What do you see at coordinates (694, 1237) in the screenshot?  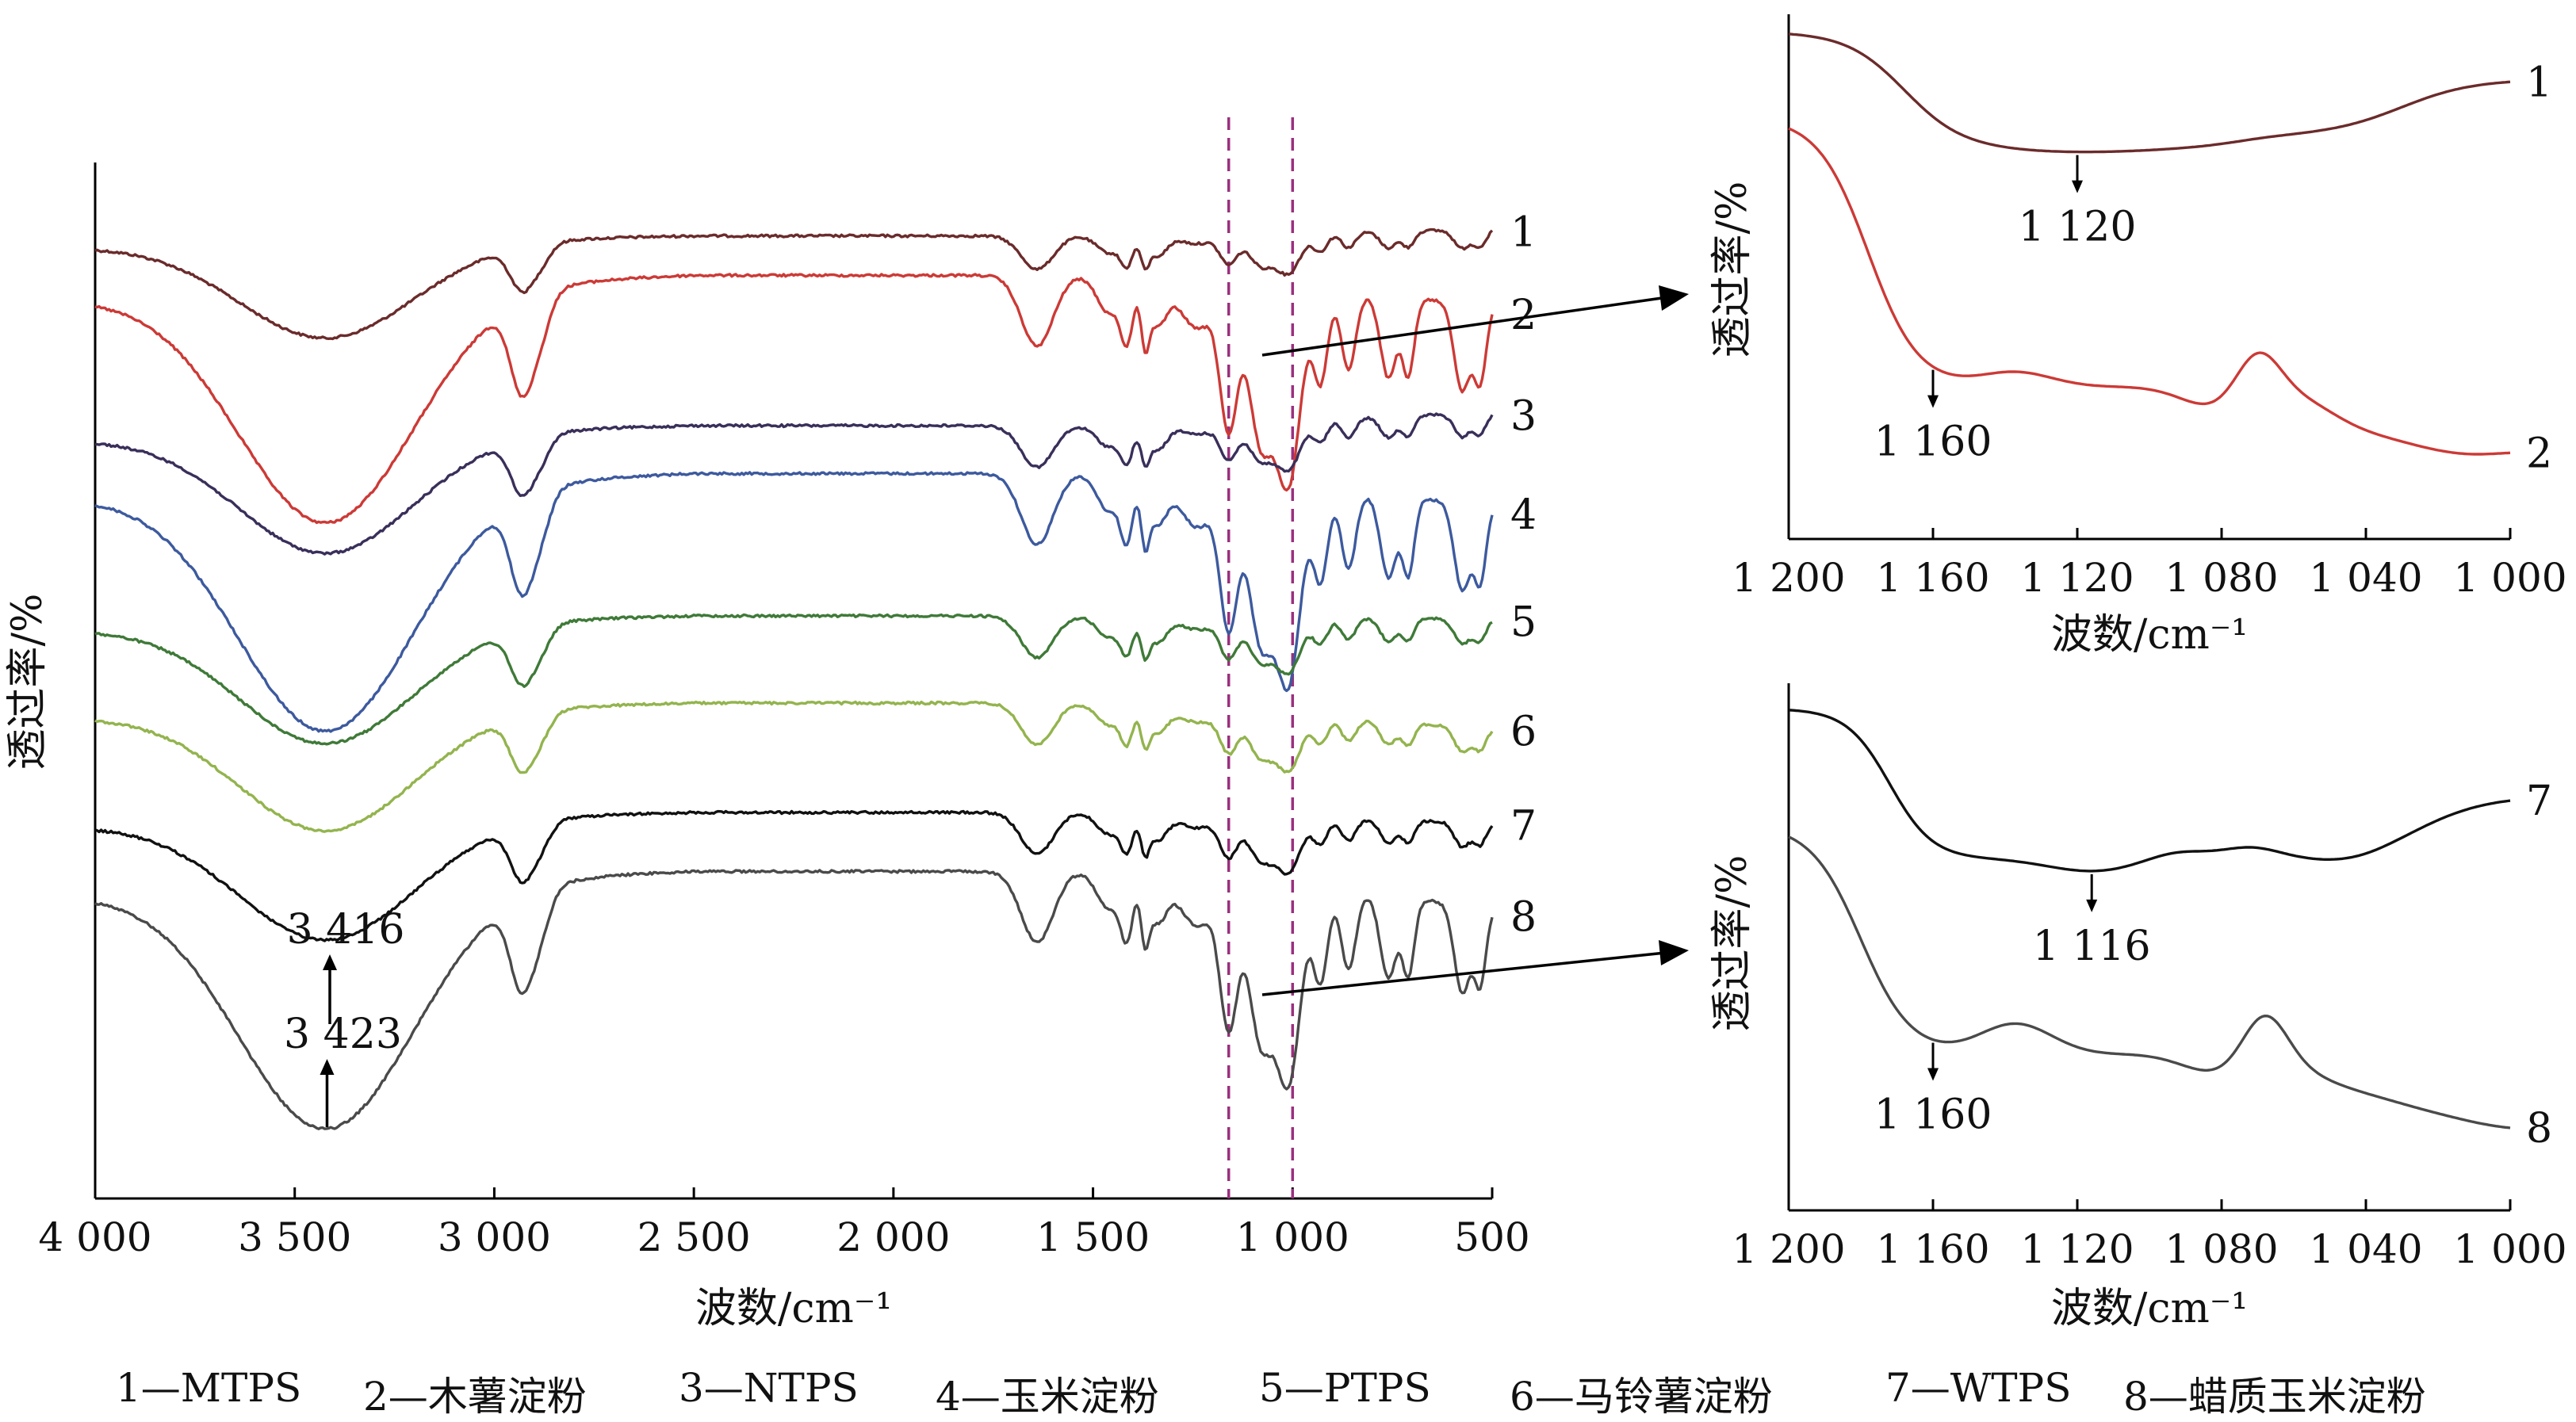 I see `main-x-tick-label: 2 500` at bounding box center [694, 1237].